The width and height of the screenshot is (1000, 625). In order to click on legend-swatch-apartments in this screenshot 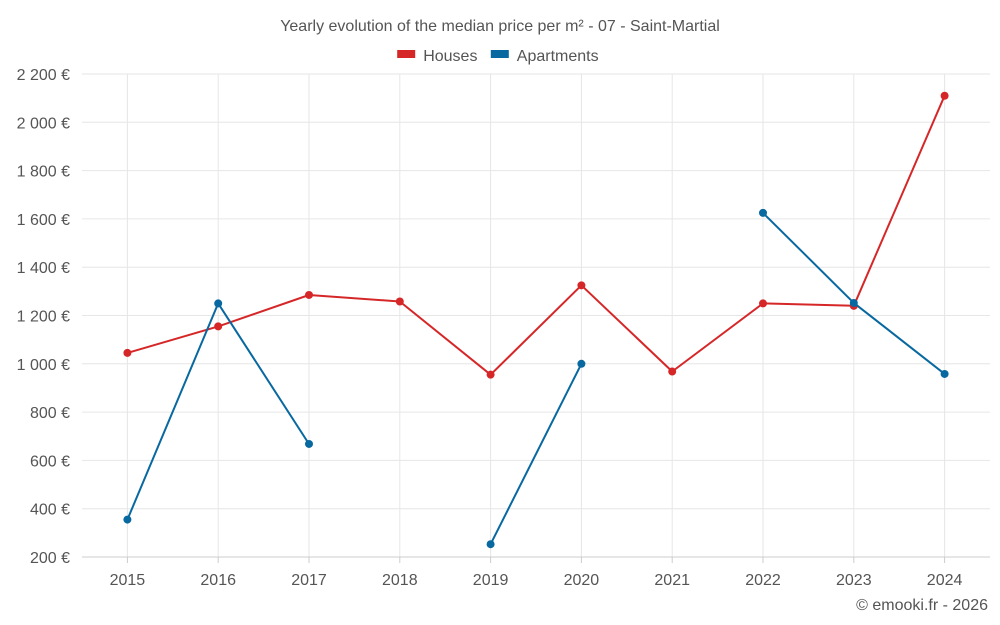, I will do `click(499, 54)`.